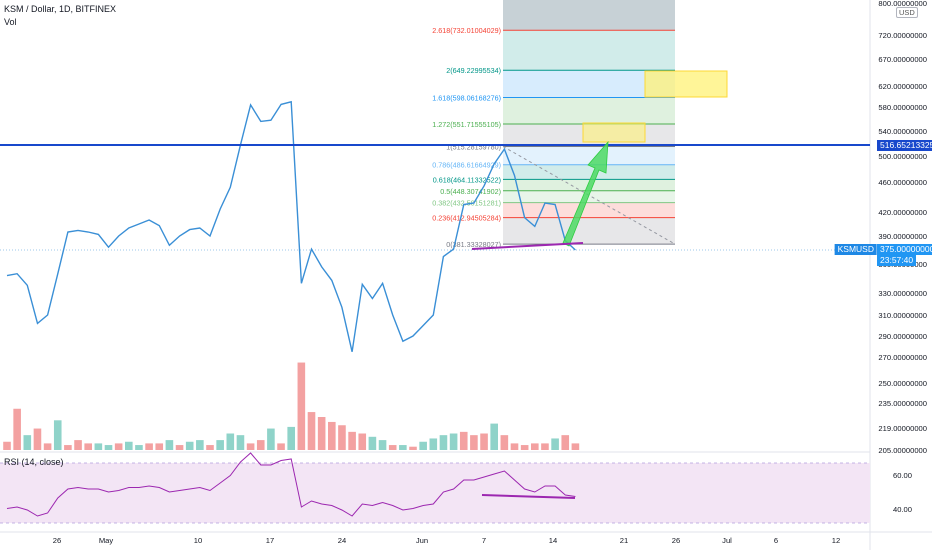  I want to click on target-box-lower, so click(614, 132).